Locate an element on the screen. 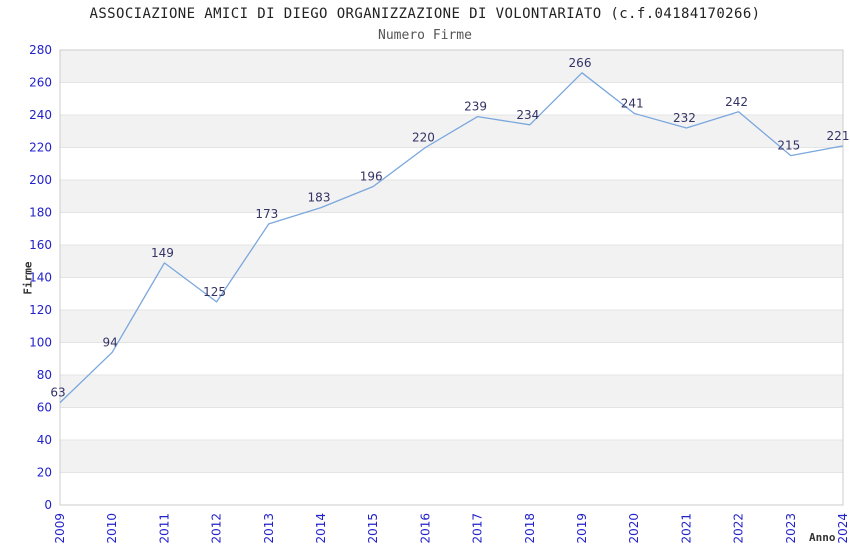  data-point-label: 234 is located at coordinates (527, 115).